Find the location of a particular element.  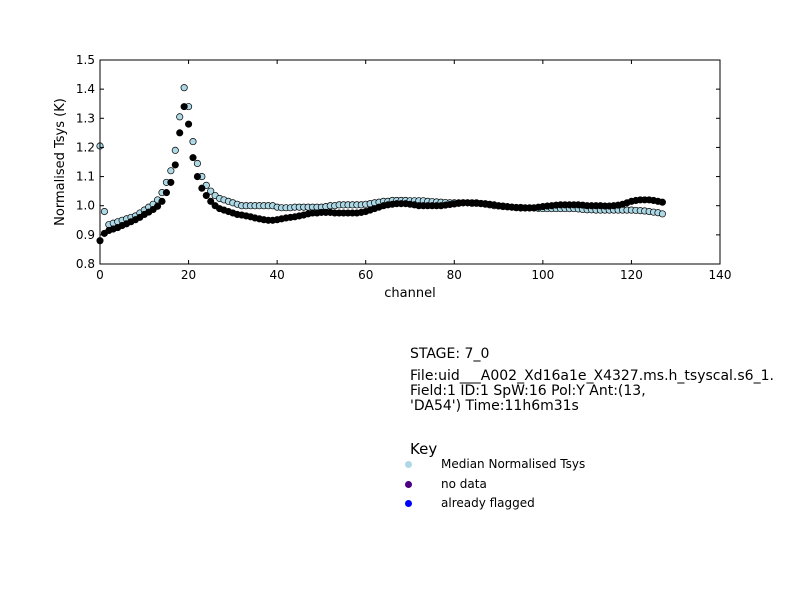

x-tick-label: 120 is located at coordinates (631, 275).